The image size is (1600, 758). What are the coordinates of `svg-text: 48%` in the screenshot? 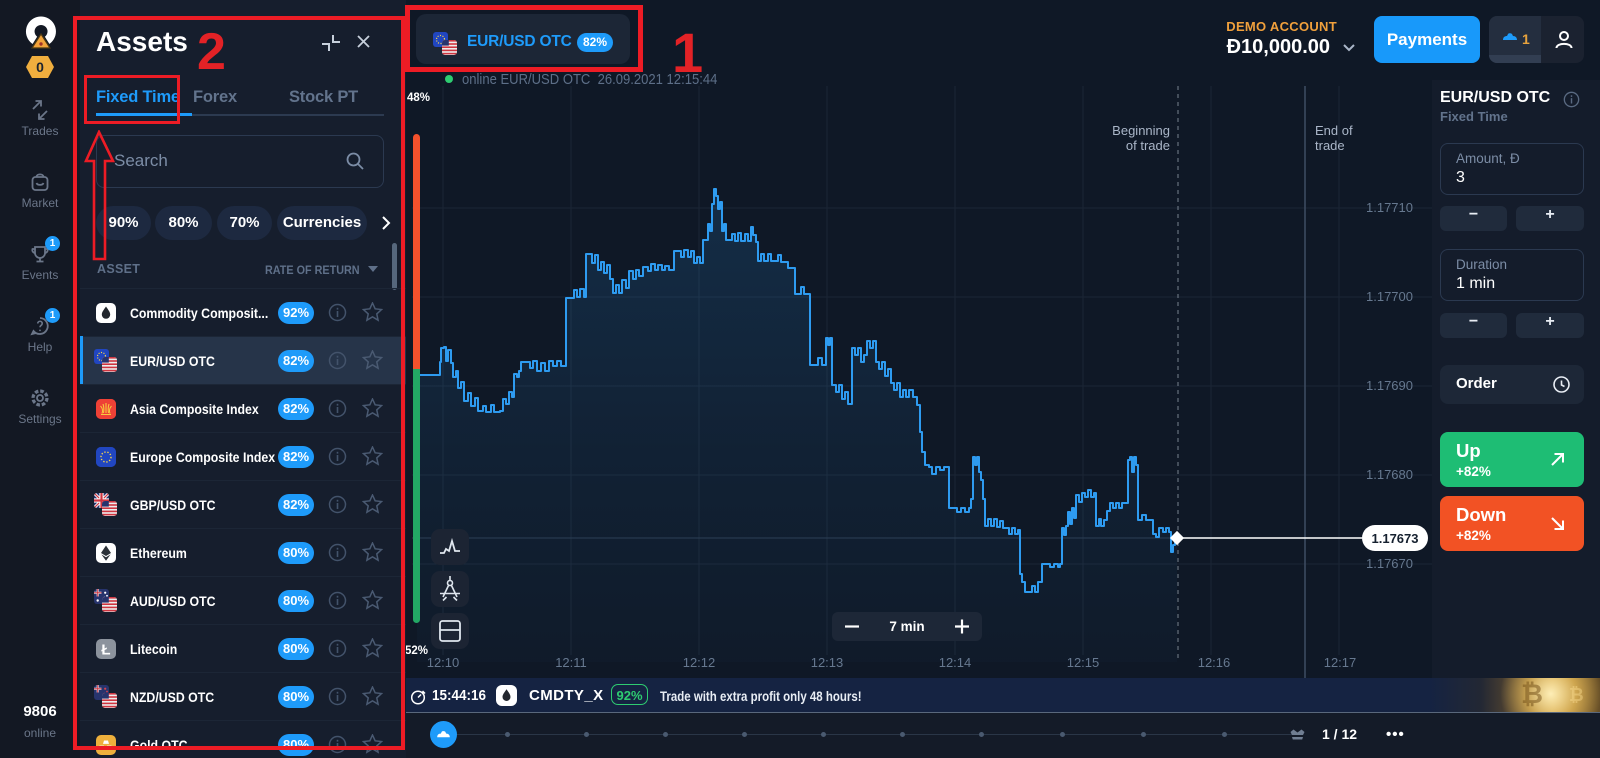 It's located at (418, 98).